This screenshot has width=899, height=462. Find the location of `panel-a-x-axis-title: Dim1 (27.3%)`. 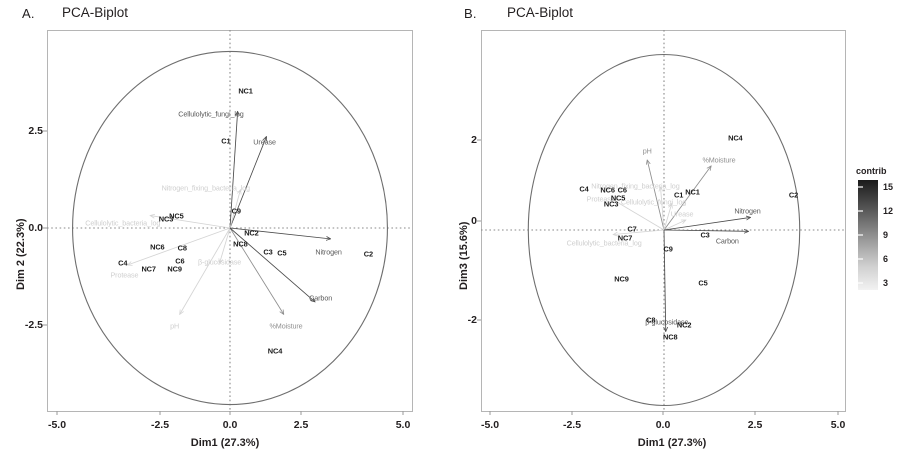

panel-a-x-axis-title: Dim1 (27.3%) is located at coordinates (225, 443).